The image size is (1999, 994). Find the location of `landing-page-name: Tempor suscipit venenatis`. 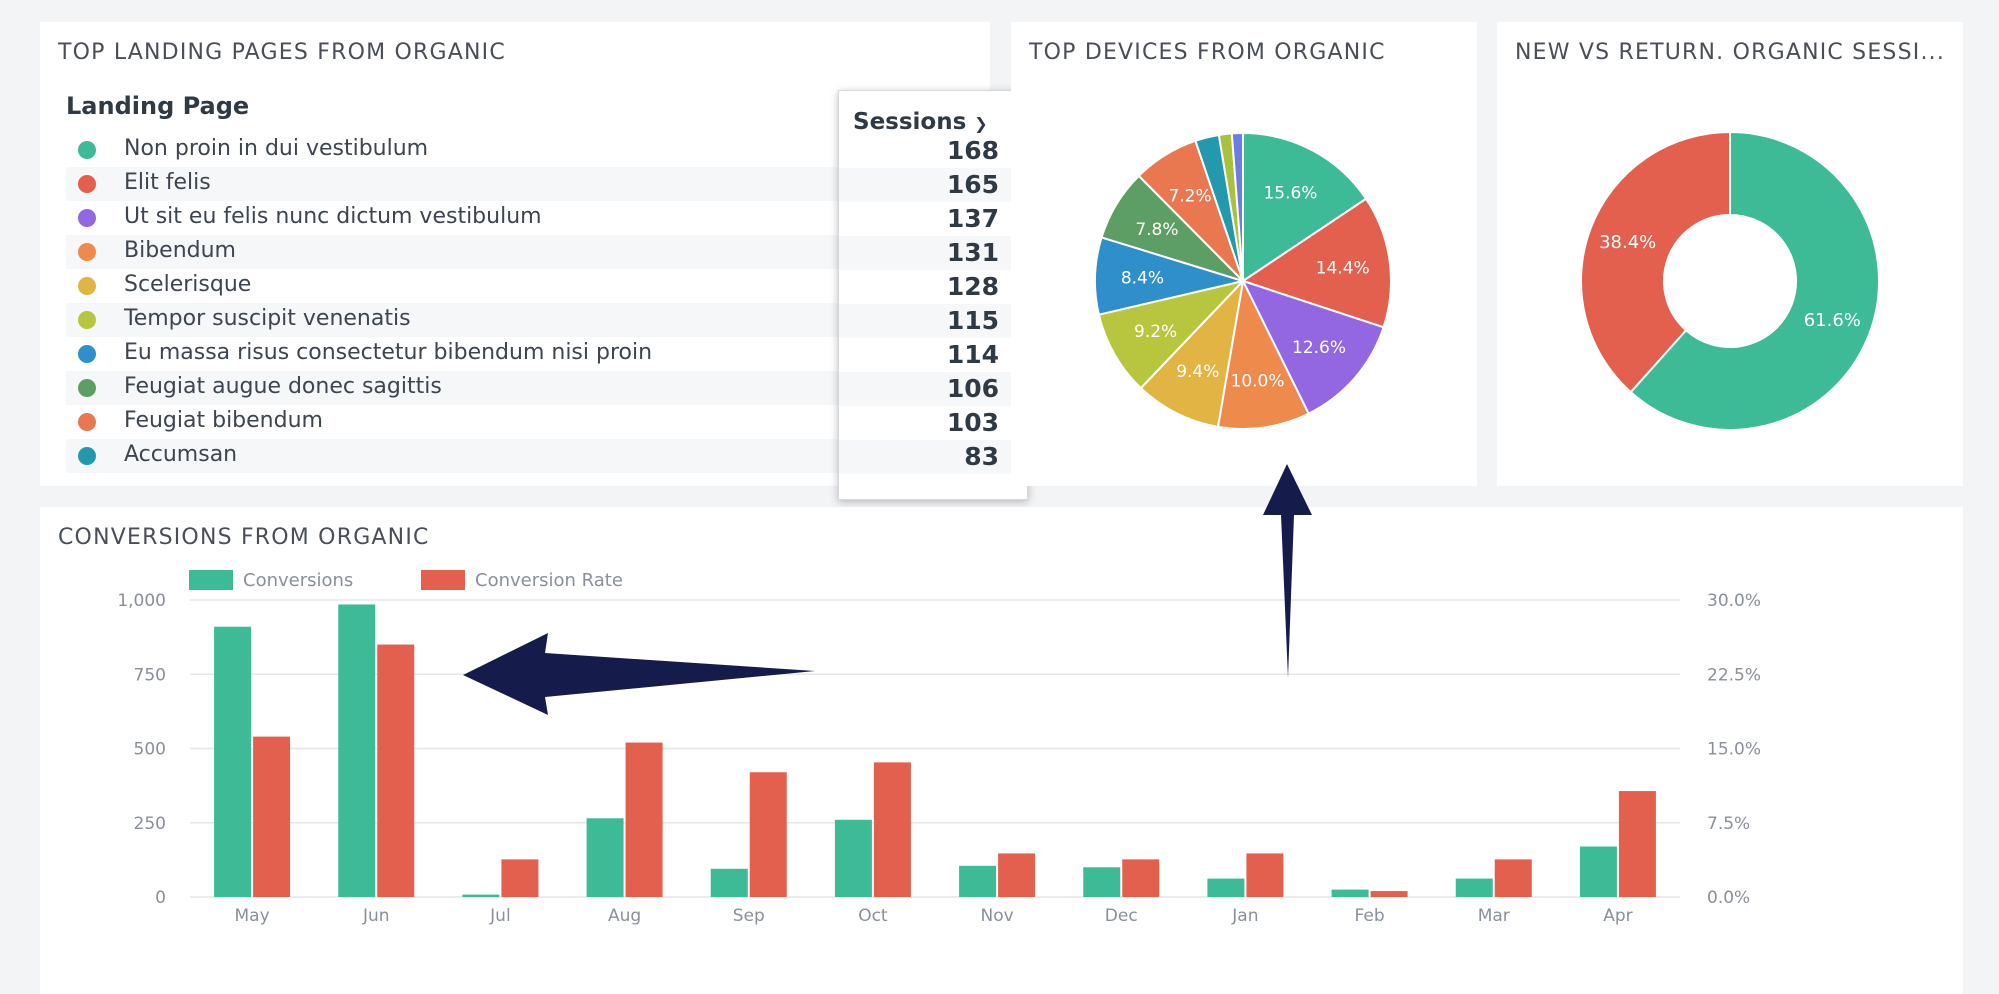

landing-page-name: Tempor suscipit venenatis is located at coordinates (267, 318).